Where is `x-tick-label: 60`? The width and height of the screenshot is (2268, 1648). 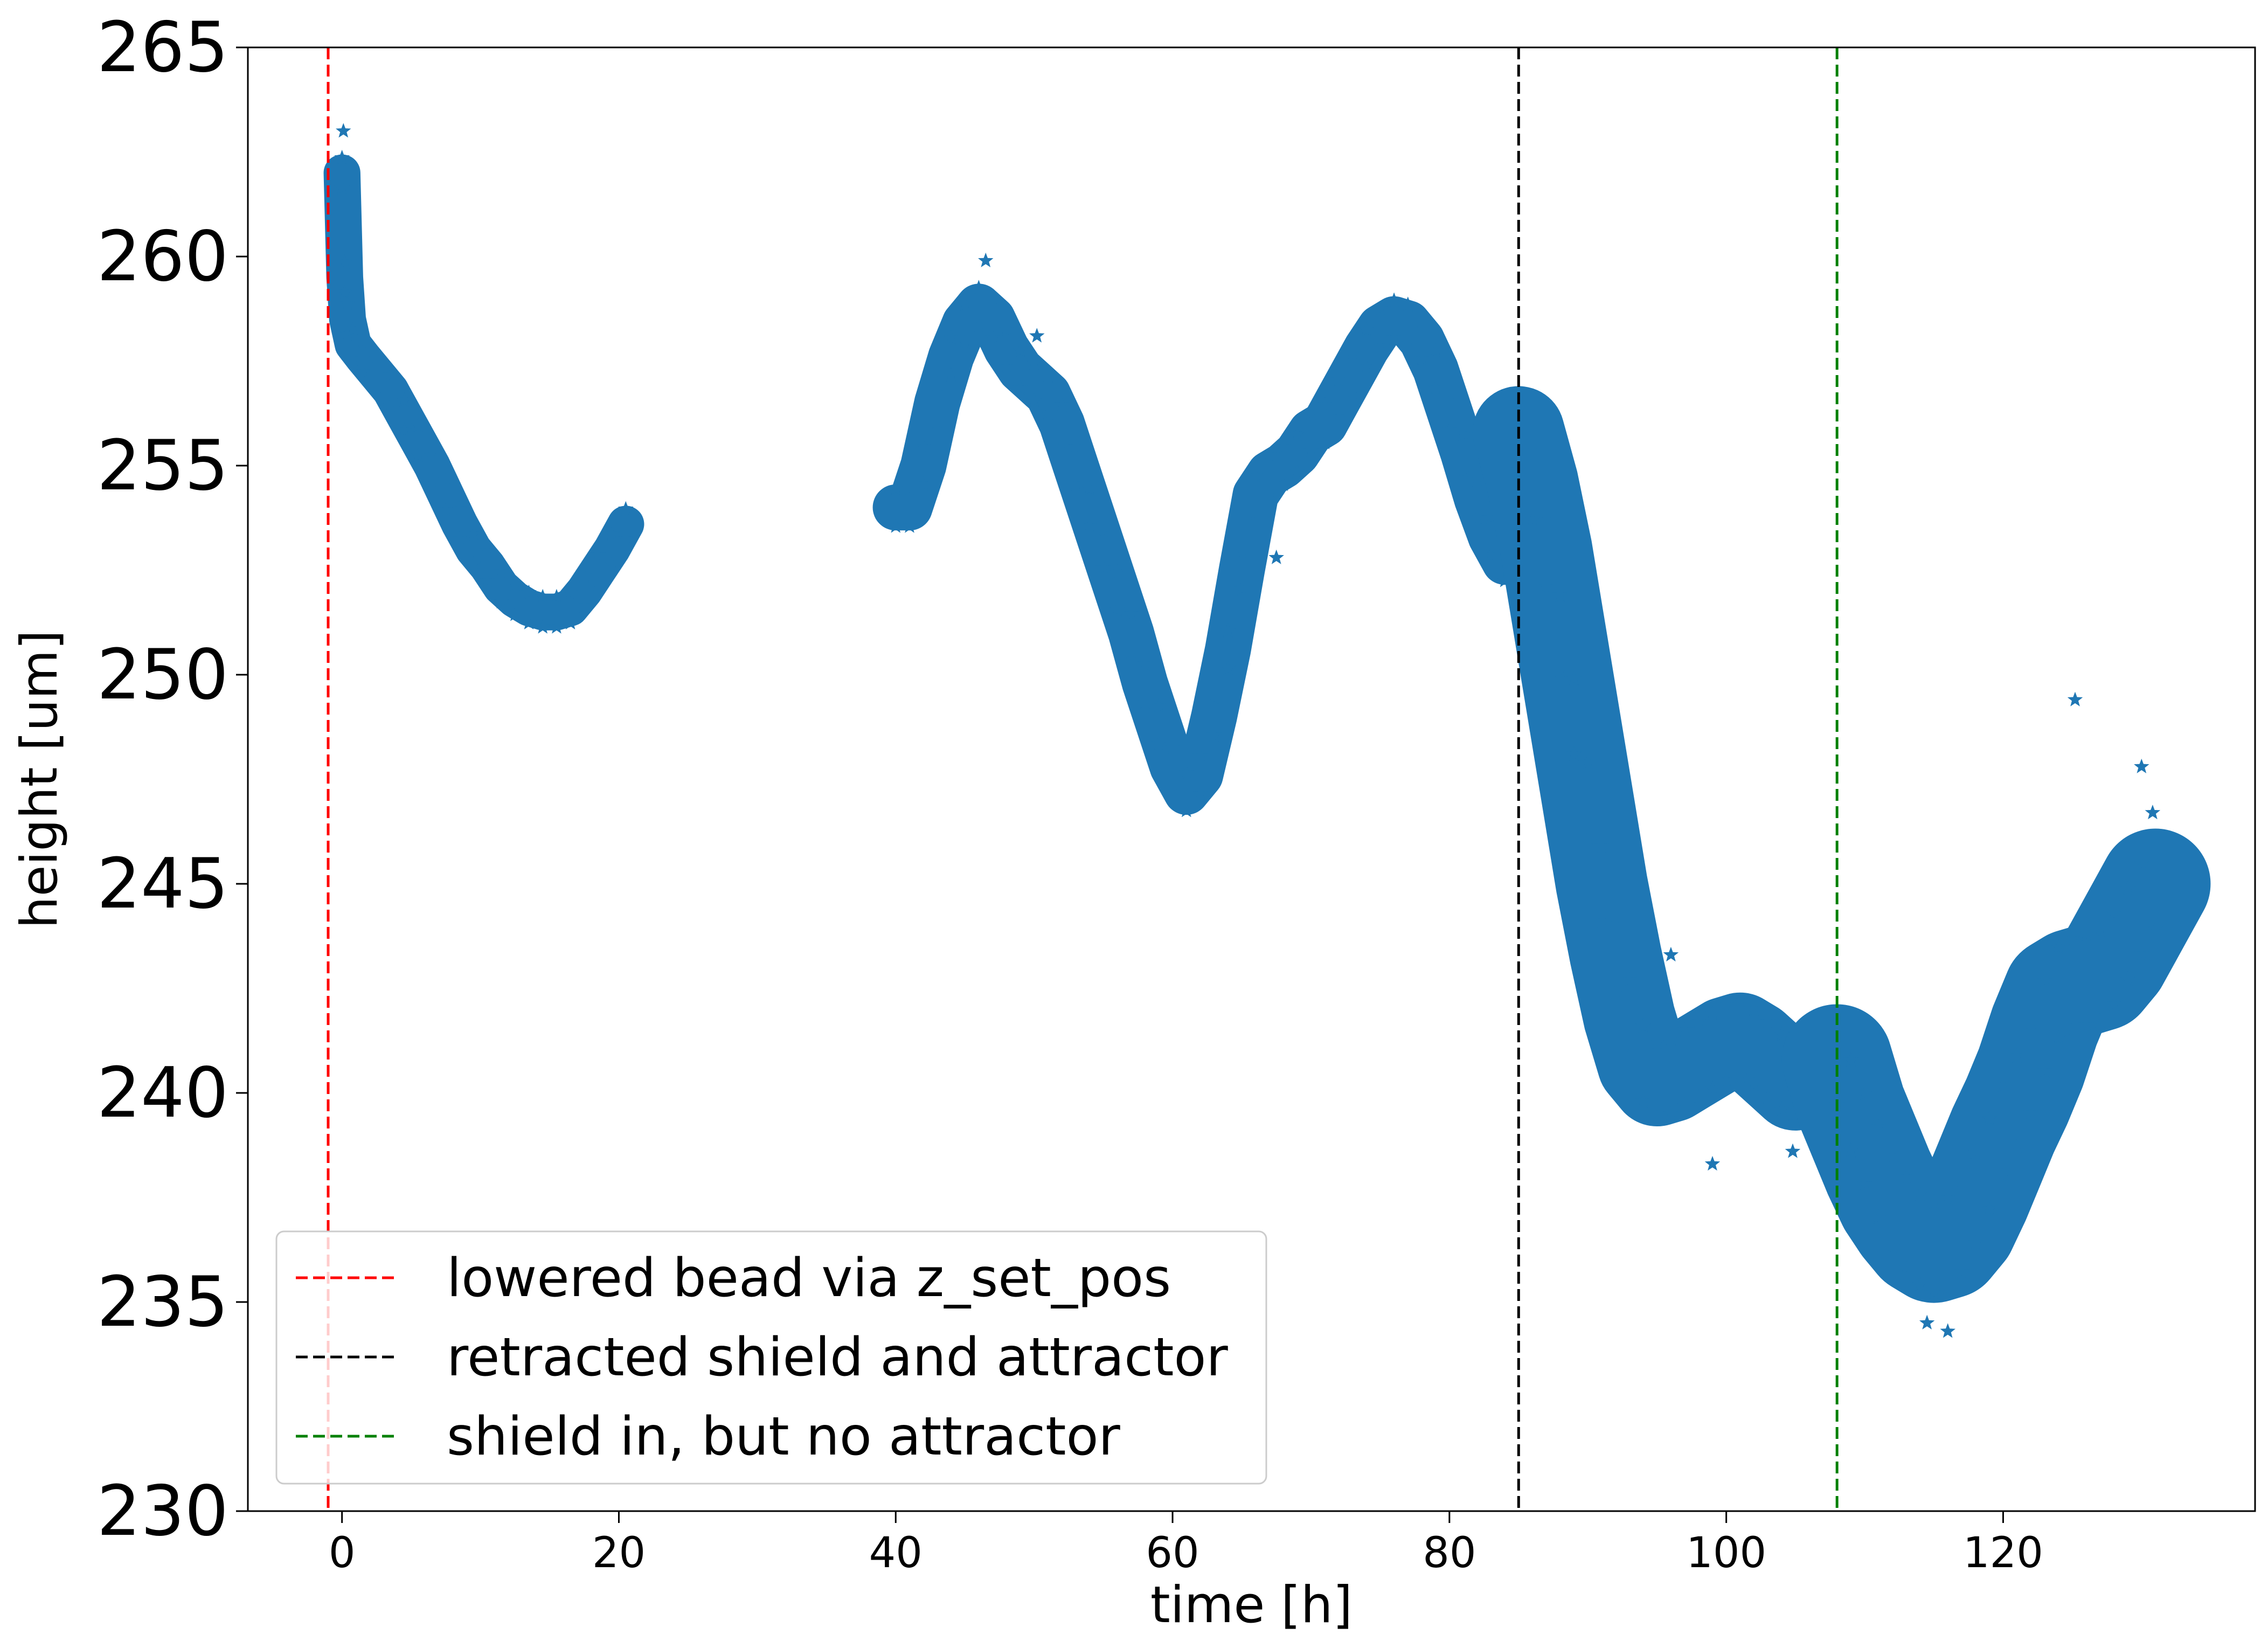 x-tick-label: 60 is located at coordinates (1172, 1553).